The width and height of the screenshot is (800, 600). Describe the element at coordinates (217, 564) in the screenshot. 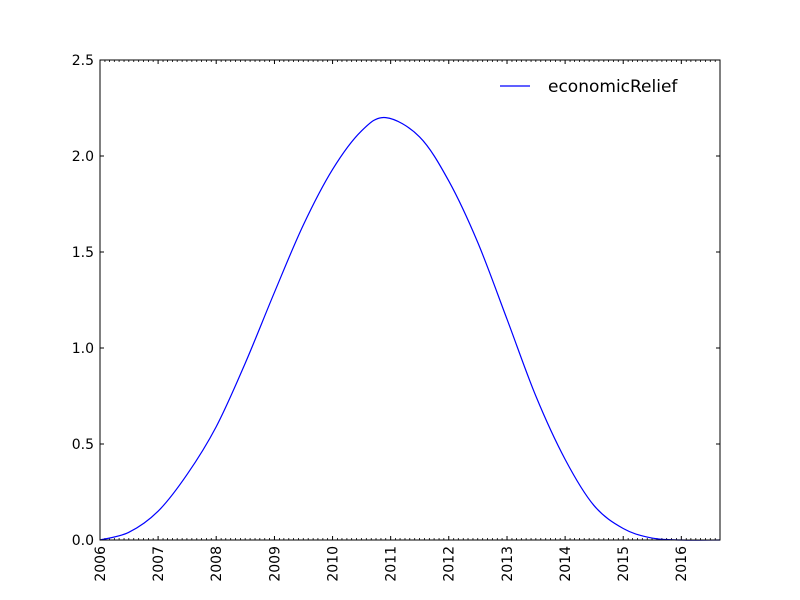

I see `x-tick-label: 2008` at that location.